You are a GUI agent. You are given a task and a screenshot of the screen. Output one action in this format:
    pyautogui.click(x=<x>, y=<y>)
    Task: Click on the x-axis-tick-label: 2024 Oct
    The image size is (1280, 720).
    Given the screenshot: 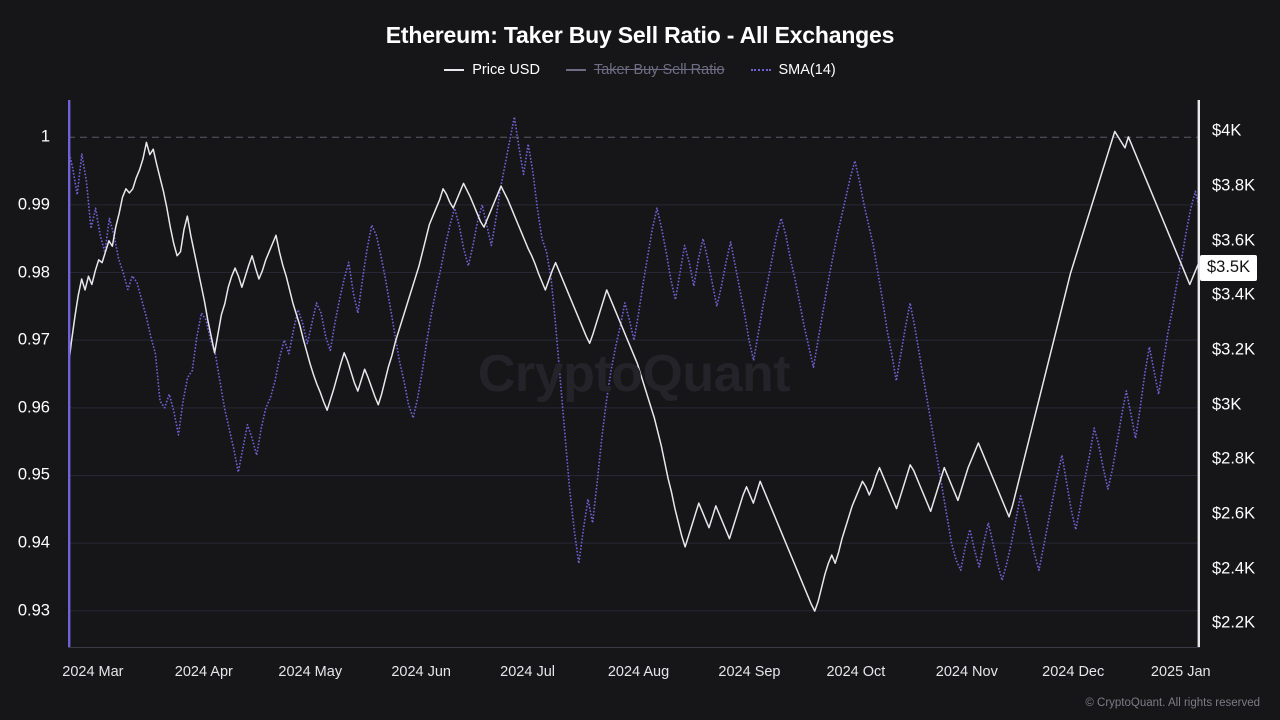 What is the action you would take?
    pyautogui.click(x=856, y=672)
    